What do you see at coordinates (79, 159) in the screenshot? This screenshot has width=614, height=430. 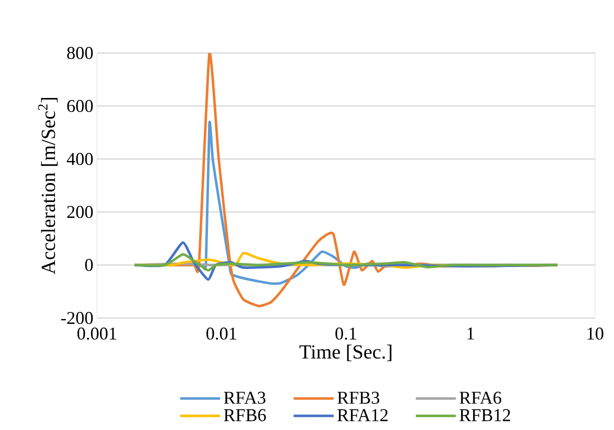 I see `y-tick-label: 400` at bounding box center [79, 159].